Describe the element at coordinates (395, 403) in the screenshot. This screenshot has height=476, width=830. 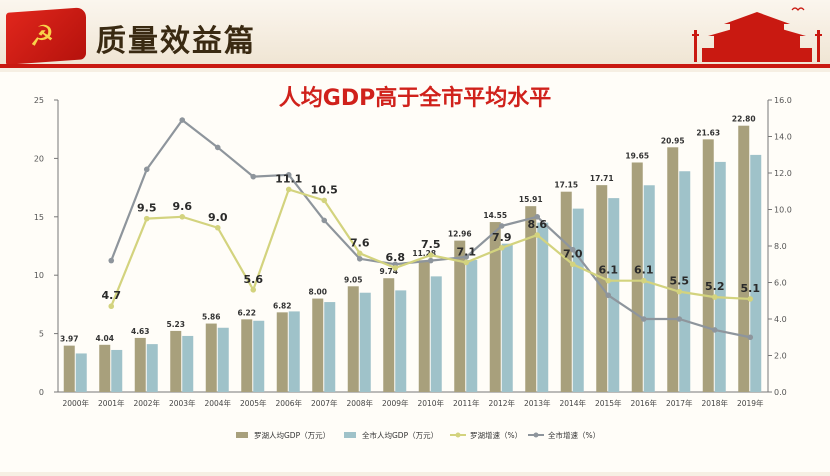
I see `x-tick-label: 2009年` at that location.